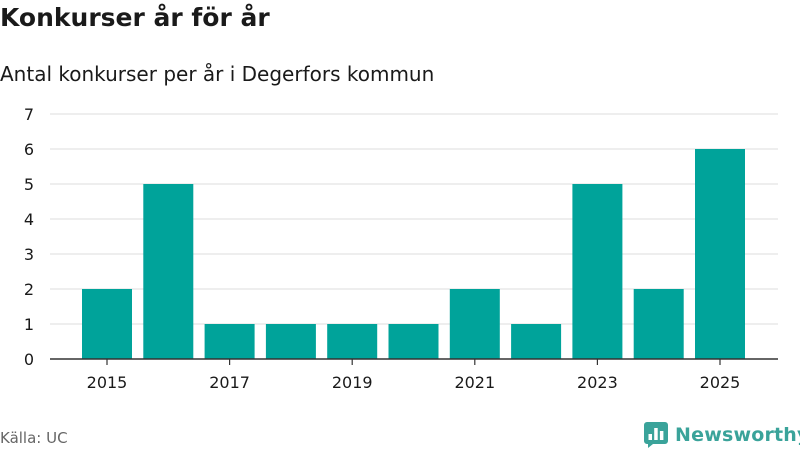 The width and height of the screenshot is (800, 450). What do you see at coordinates (29, 149) in the screenshot?
I see `y-tick-label: 6` at bounding box center [29, 149].